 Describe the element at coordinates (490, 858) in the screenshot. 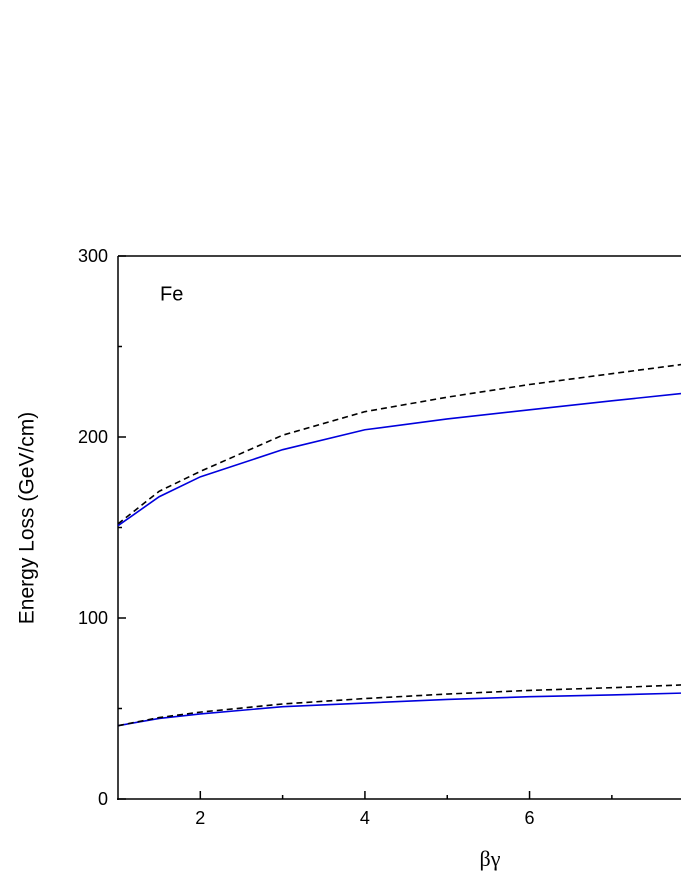

I see `x-axis-label: βγ` at that location.